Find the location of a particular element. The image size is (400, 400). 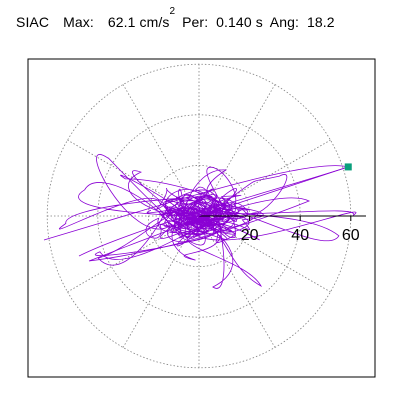

radial-tick-label-40: 40 is located at coordinates (300, 235).